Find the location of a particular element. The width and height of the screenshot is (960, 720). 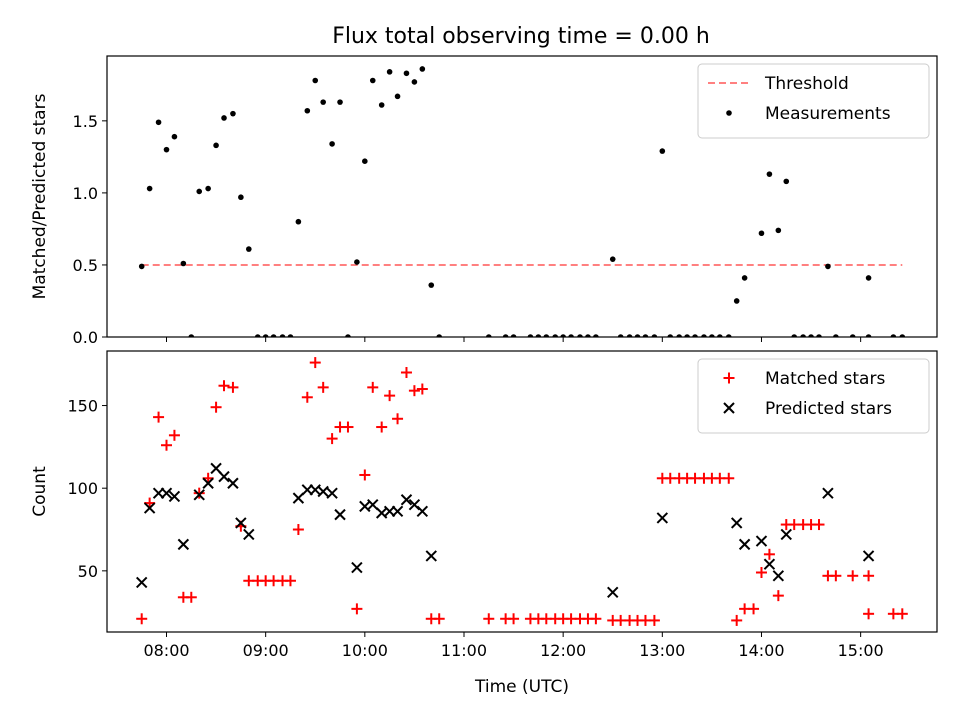

legend-measurement-swatch is located at coordinates (729, 113).